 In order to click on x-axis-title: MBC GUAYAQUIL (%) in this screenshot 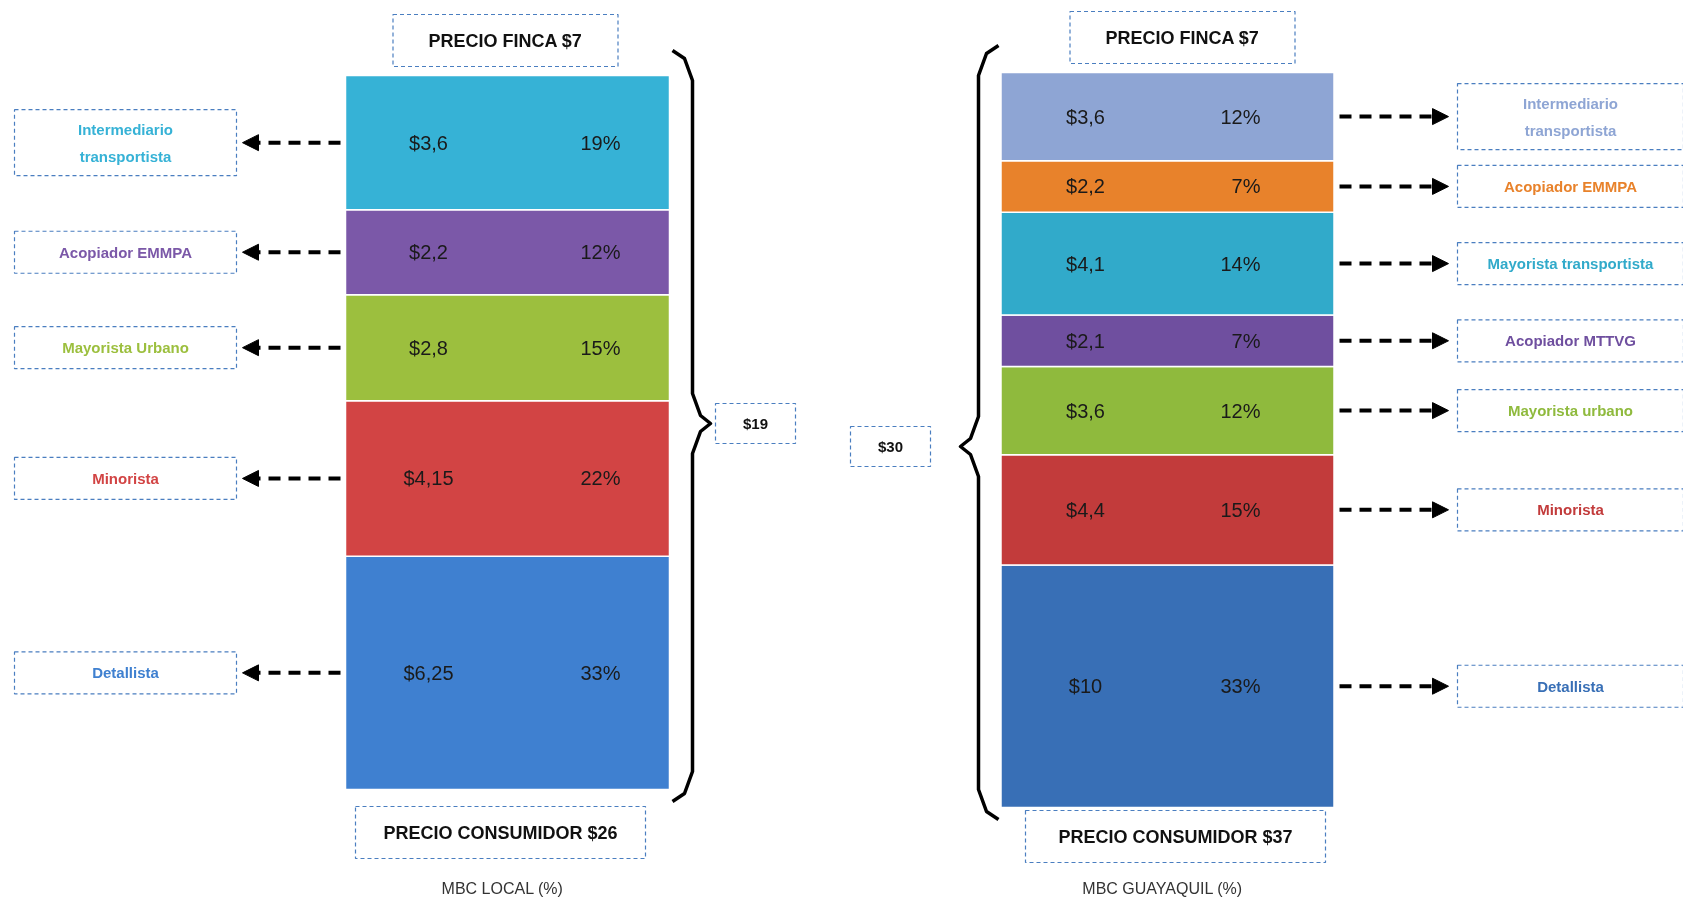, I will do `click(1162, 888)`.